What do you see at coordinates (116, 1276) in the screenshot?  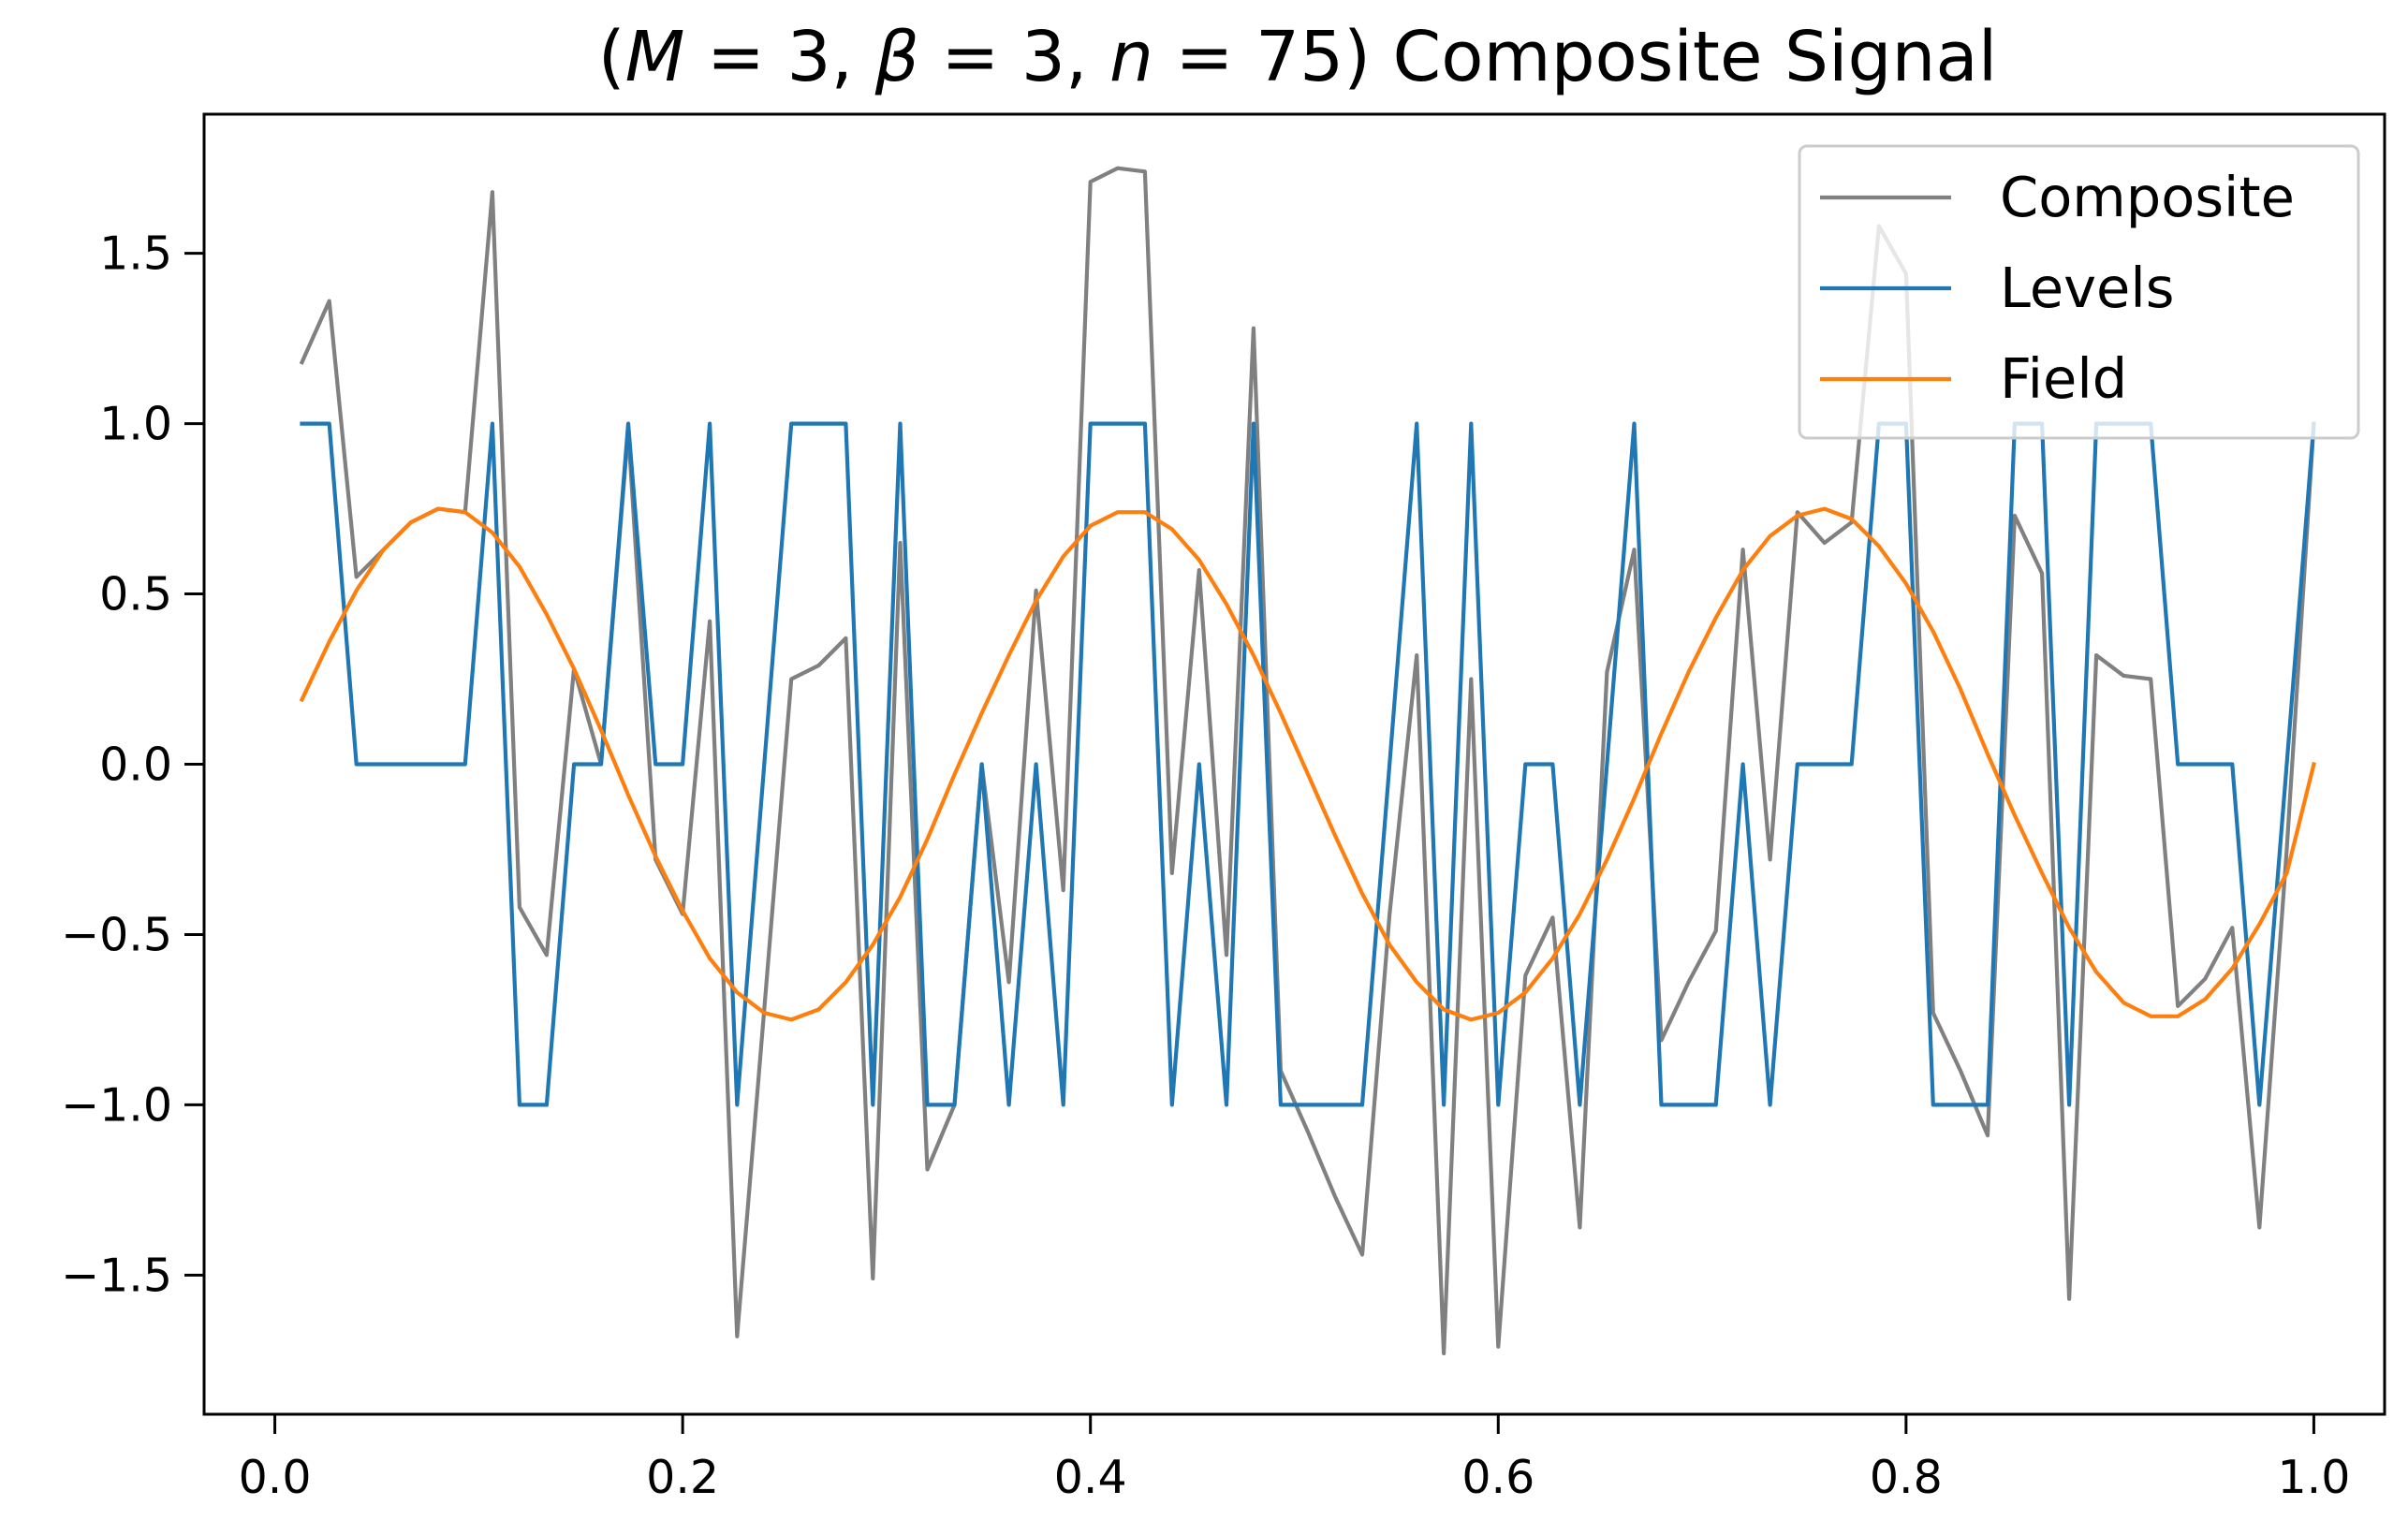 I see `y-tick-label: −1.5` at bounding box center [116, 1276].